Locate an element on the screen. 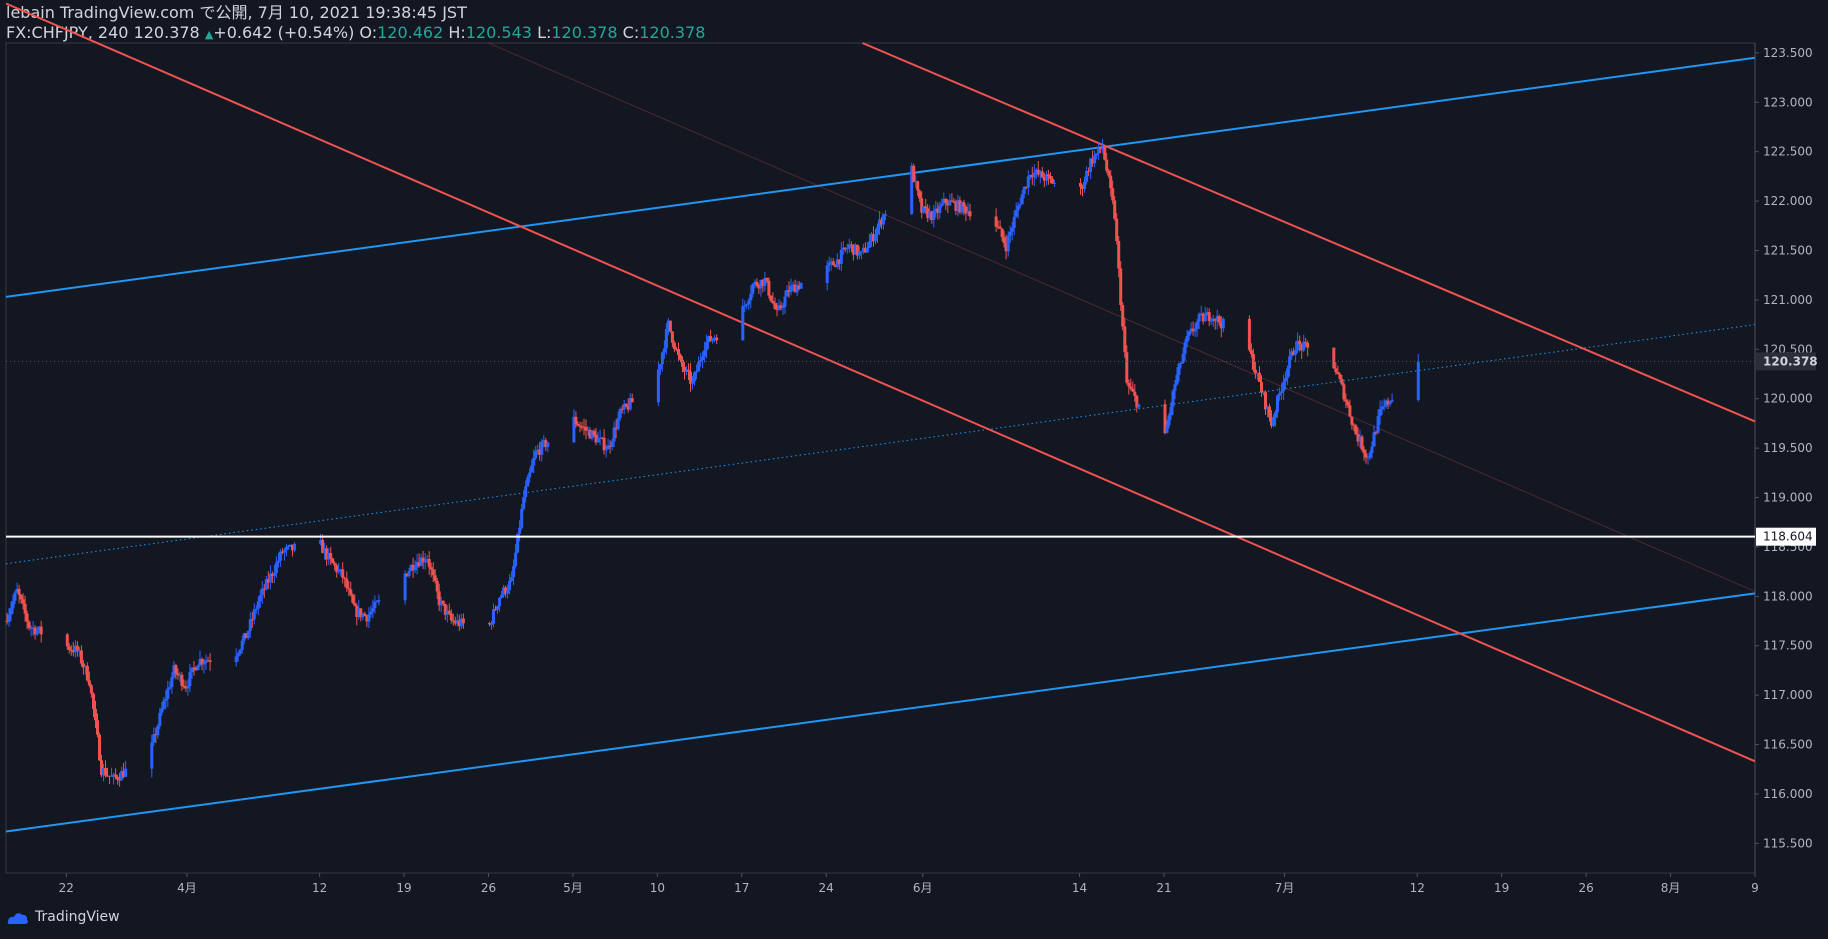 Image resolution: width=1828 pixels, height=939 pixels. x-tick-label: 7月 is located at coordinates (1285, 888).